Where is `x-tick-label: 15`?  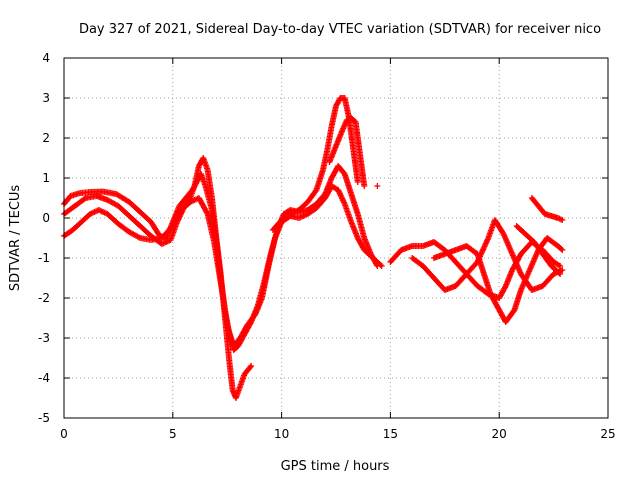 x-tick-label: 15 is located at coordinates (390, 434).